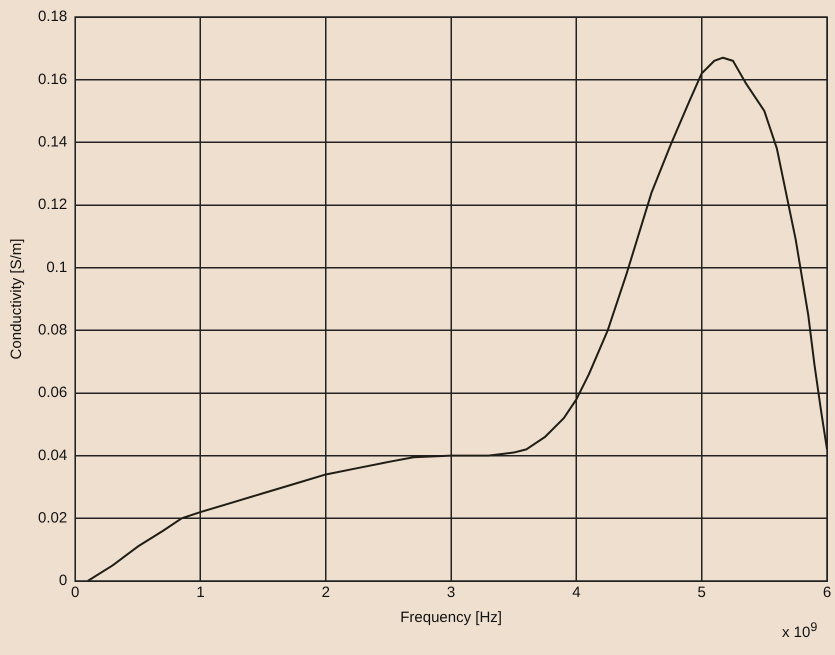  I want to click on y-tick-label: 0.14, so click(53, 141).